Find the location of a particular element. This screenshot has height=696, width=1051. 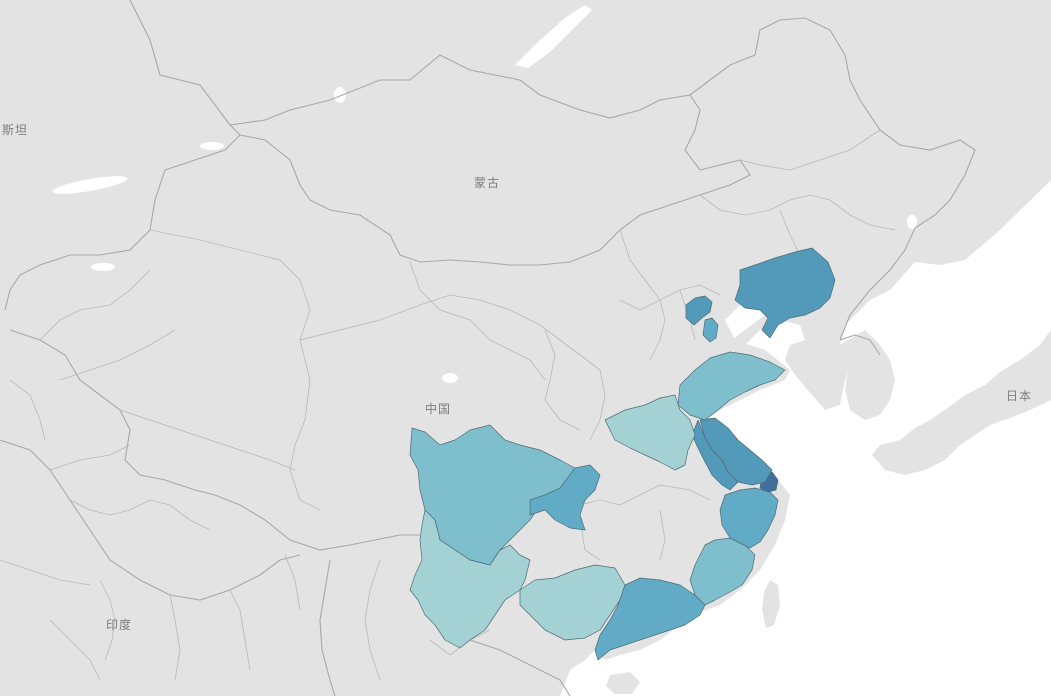

border-korea is located at coordinates (860, 345).